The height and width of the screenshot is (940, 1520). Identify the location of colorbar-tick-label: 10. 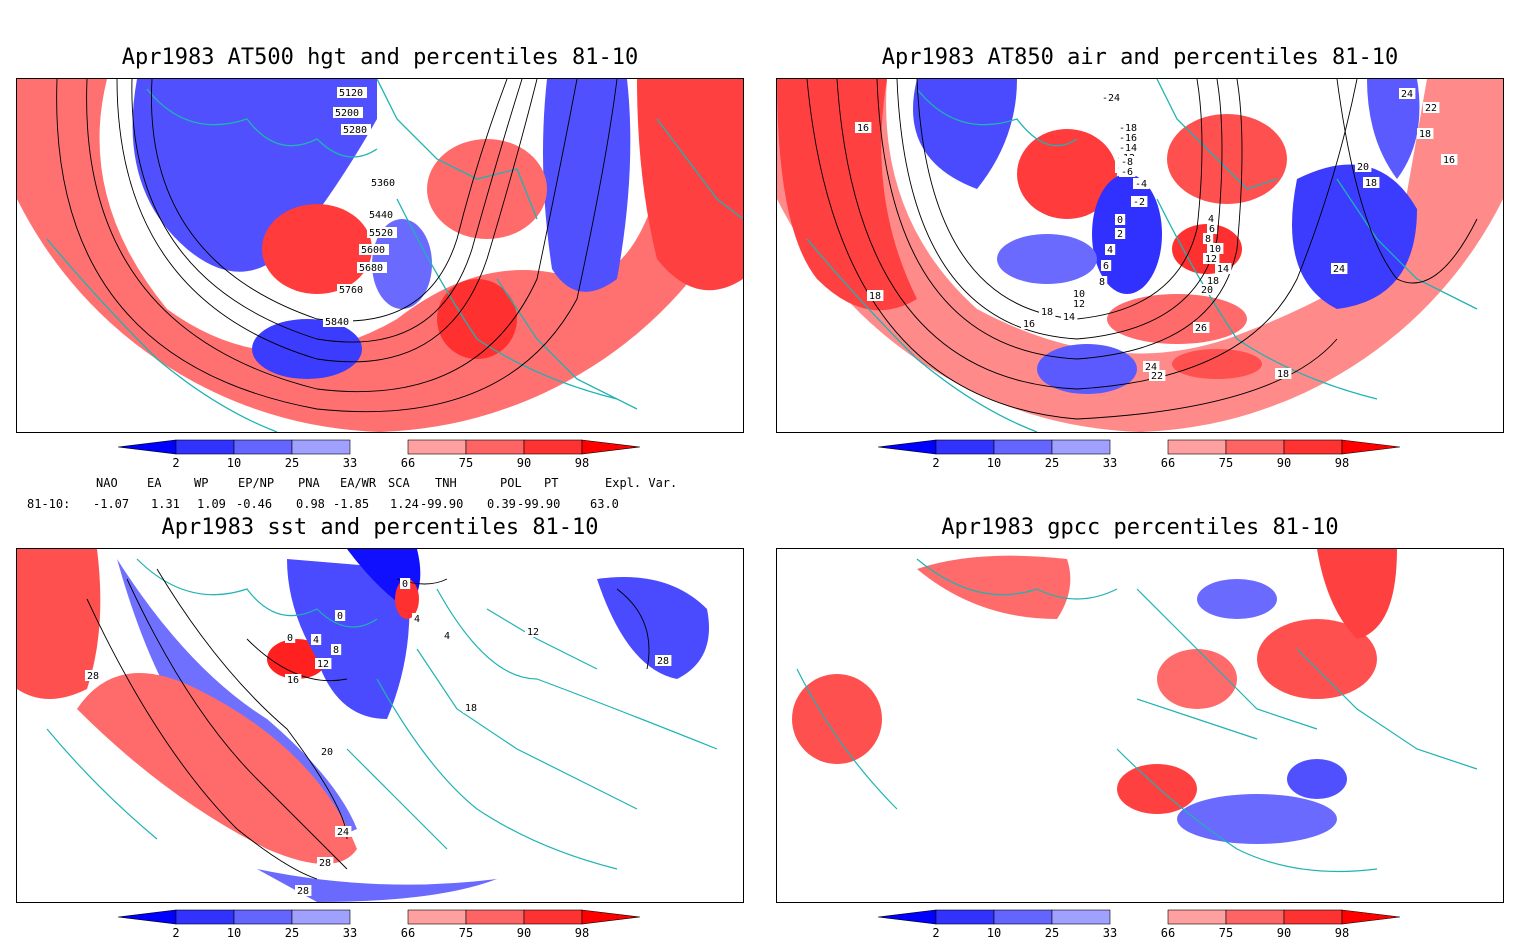
(234, 463).